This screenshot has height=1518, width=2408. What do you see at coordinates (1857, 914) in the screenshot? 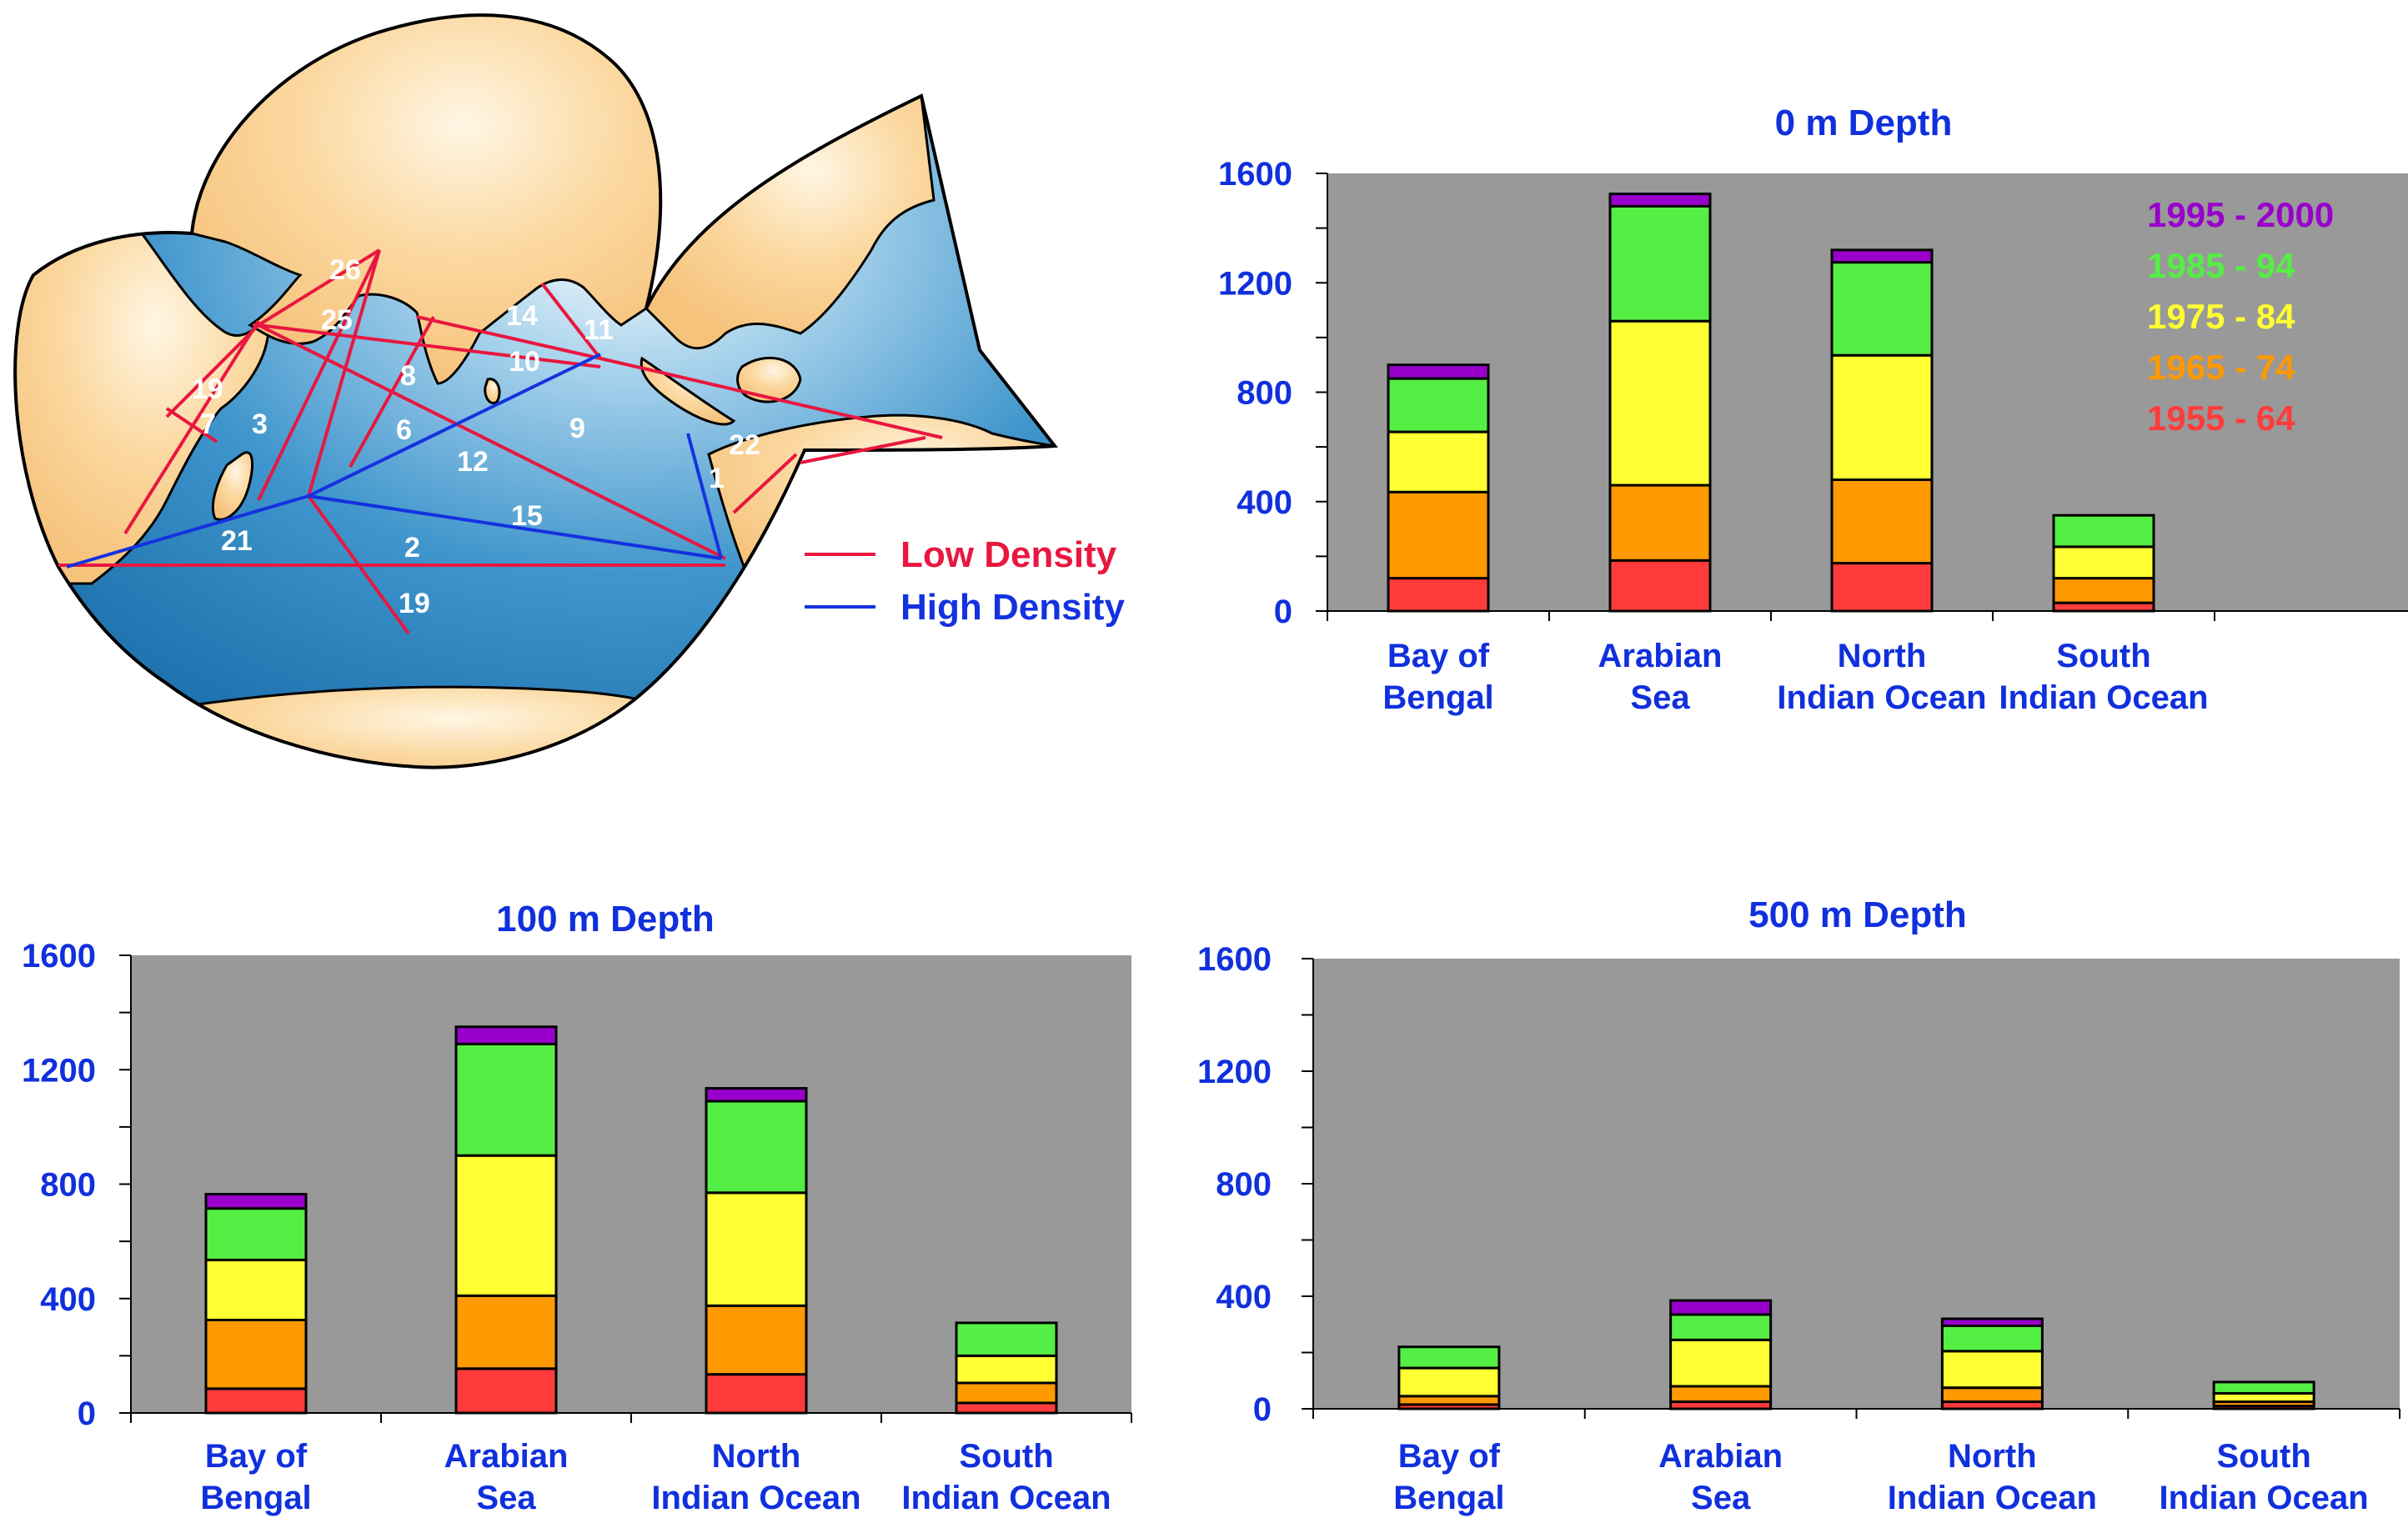
I see `chart-title: 500 m Depth` at bounding box center [1857, 914].